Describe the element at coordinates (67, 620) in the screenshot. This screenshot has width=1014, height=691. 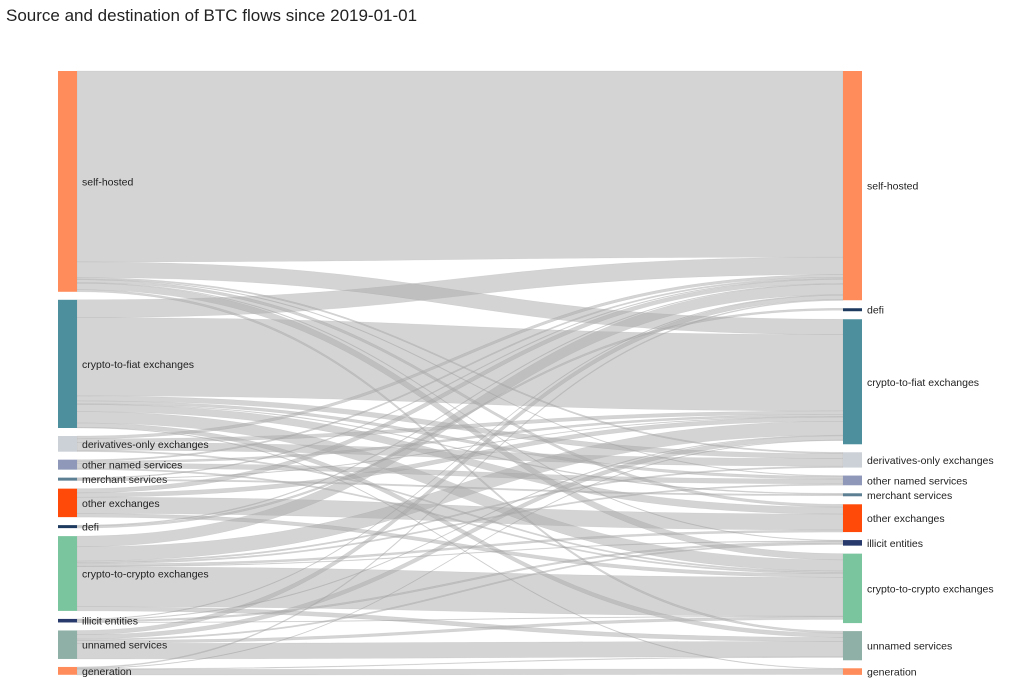
I see `source-node-illicit` at that location.